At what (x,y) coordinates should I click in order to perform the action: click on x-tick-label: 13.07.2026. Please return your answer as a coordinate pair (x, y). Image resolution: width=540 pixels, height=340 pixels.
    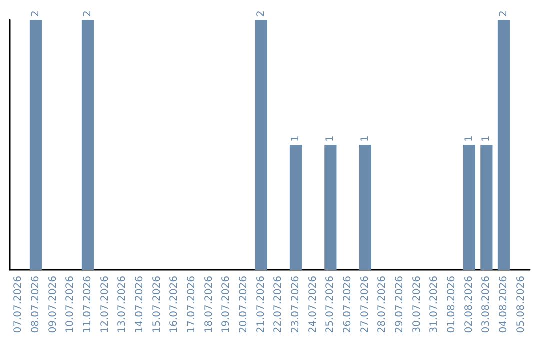
    Looking at the image, I should click on (122, 305).